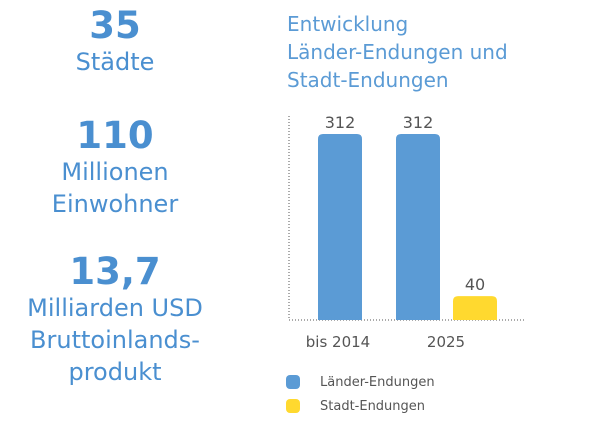  I want to click on legend-item: Stadt-Endungen, so click(411, 406).